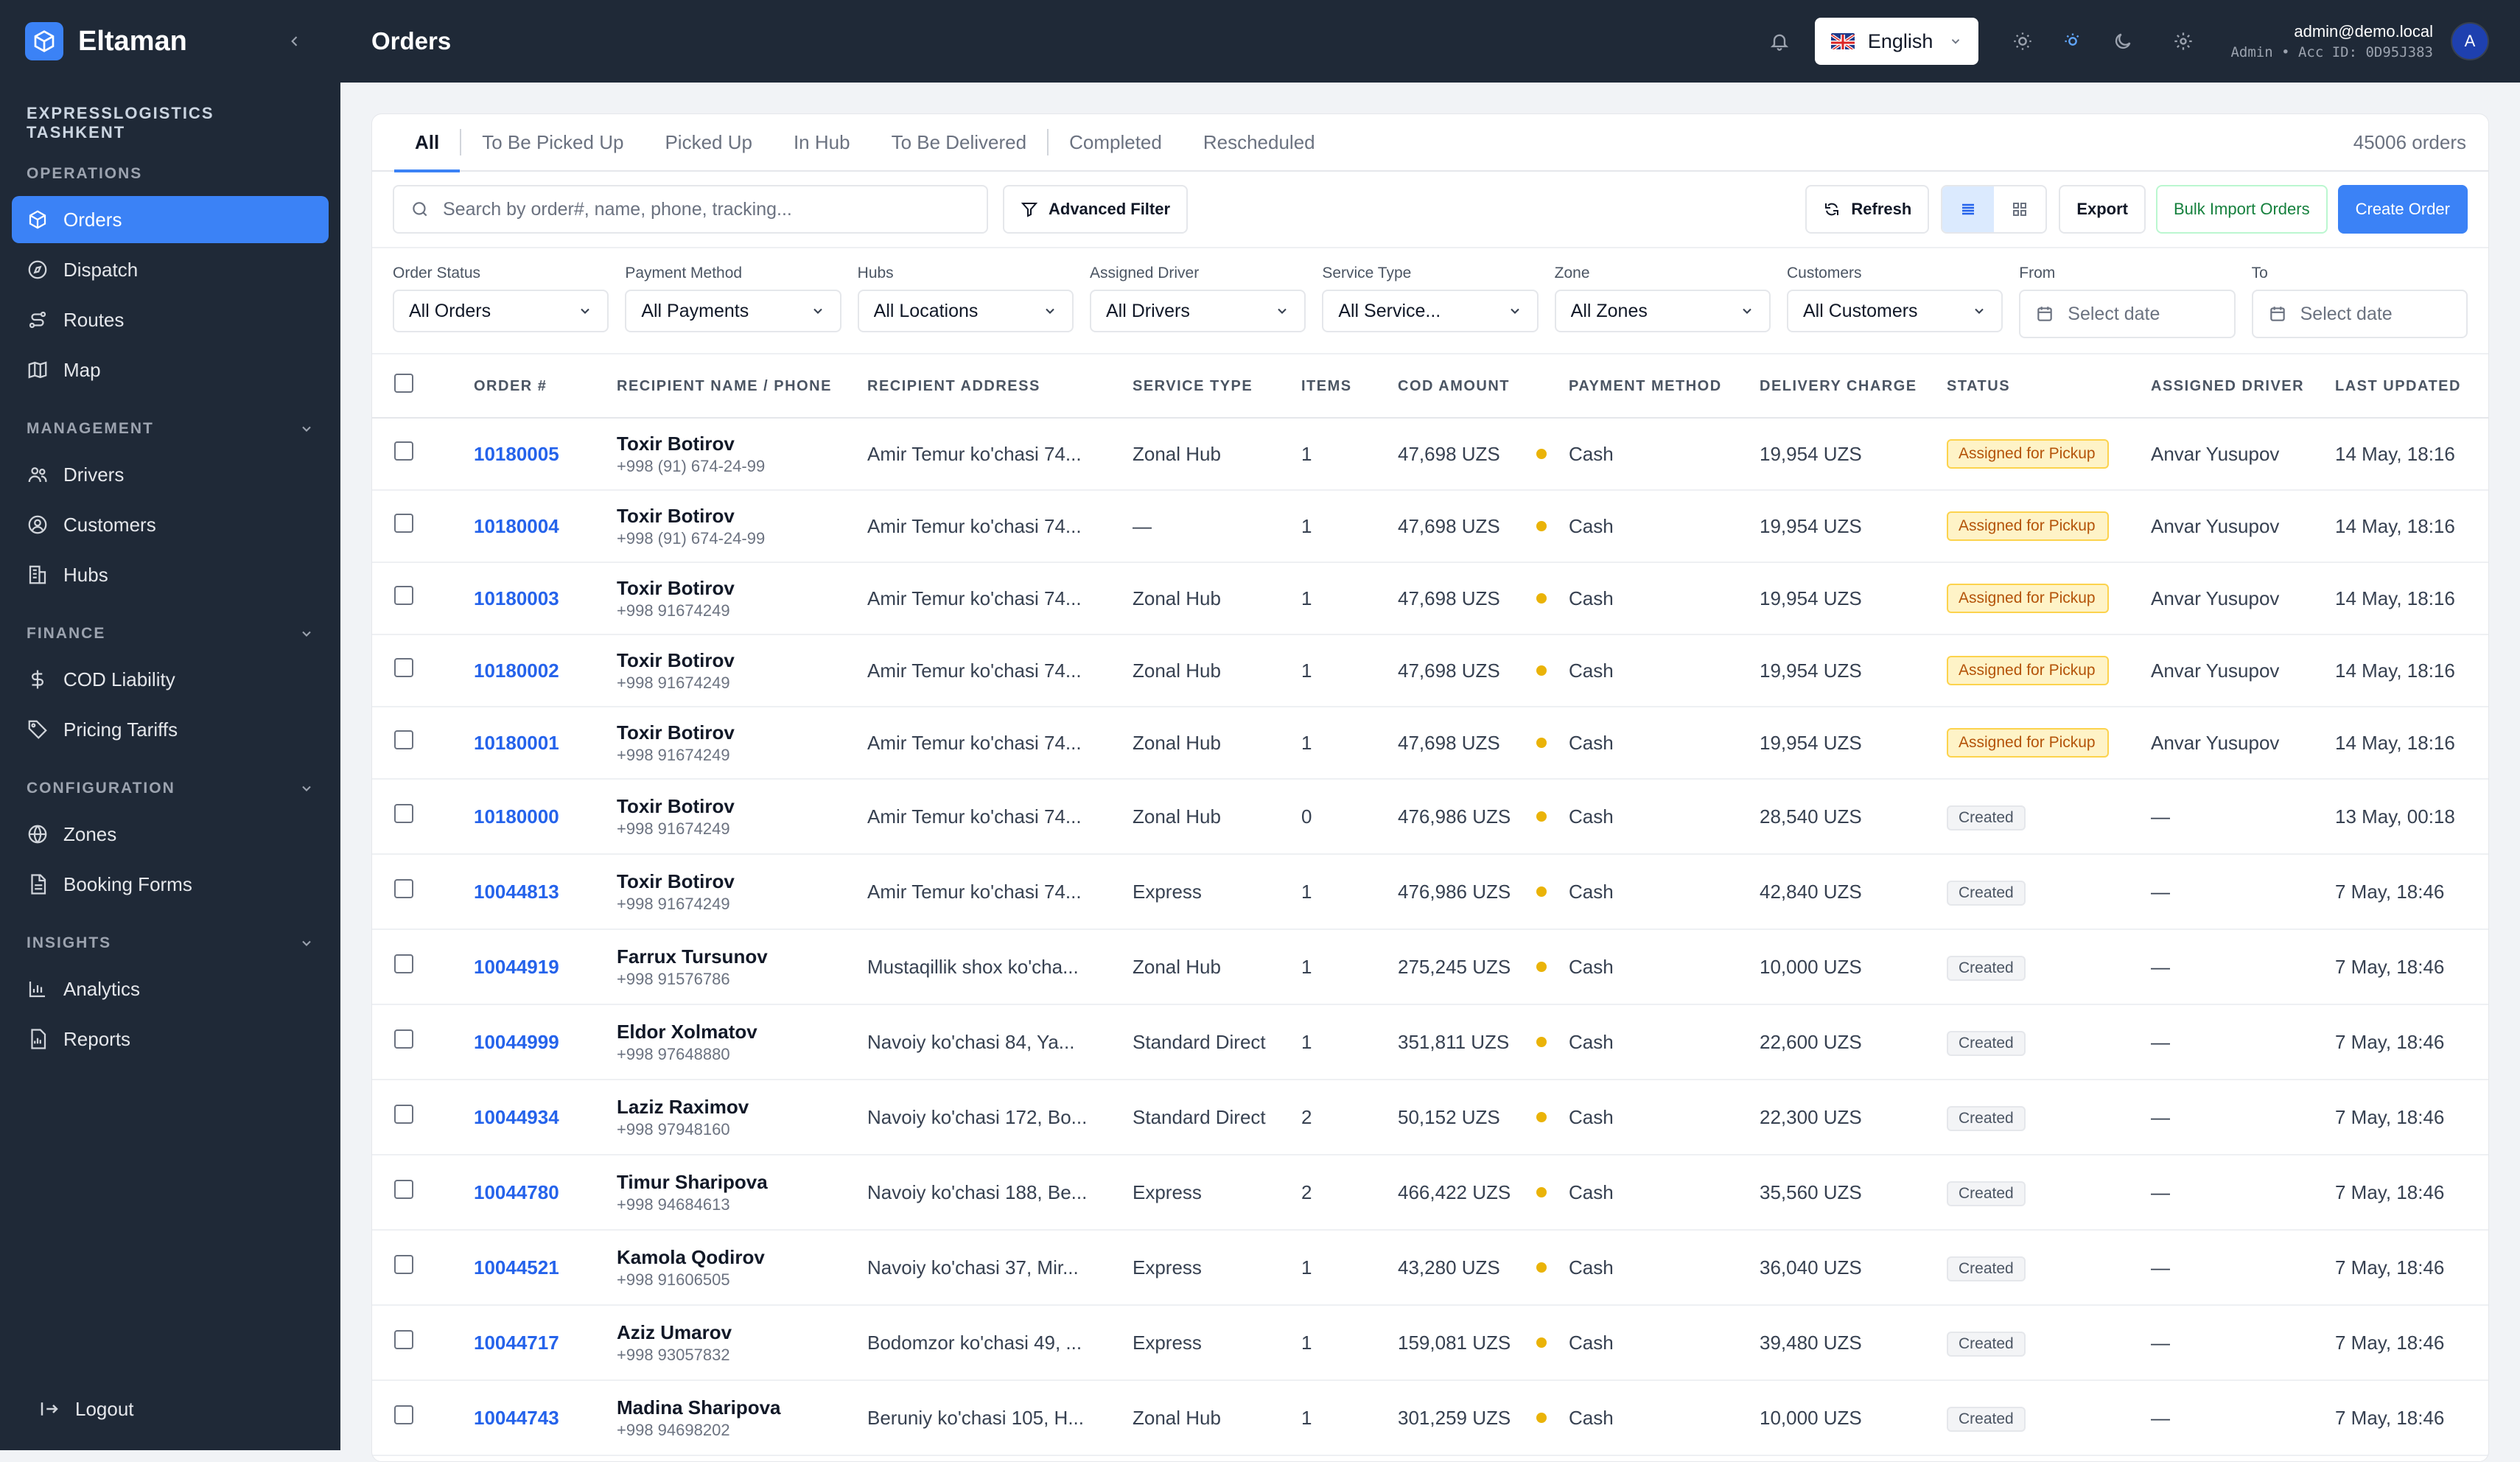 The image size is (2520, 1462). I want to click on sidebar-item-cod-liability: COD Liability, so click(170, 679).